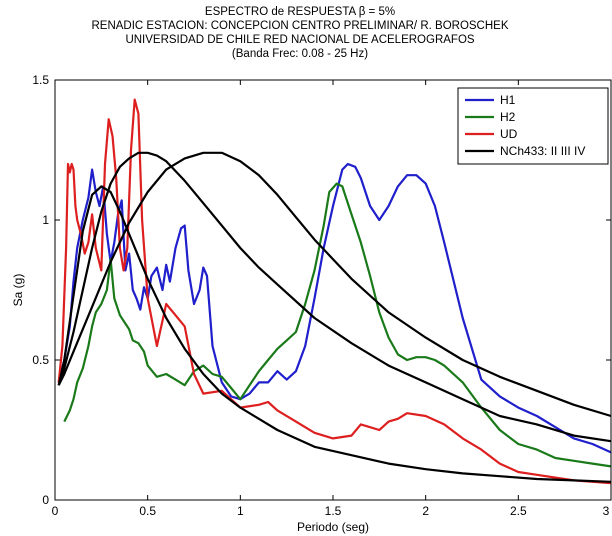  What do you see at coordinates (147, 511) in the screenshot?
I see `x-tick-label: 0.5` at bounding box center [147, 511].